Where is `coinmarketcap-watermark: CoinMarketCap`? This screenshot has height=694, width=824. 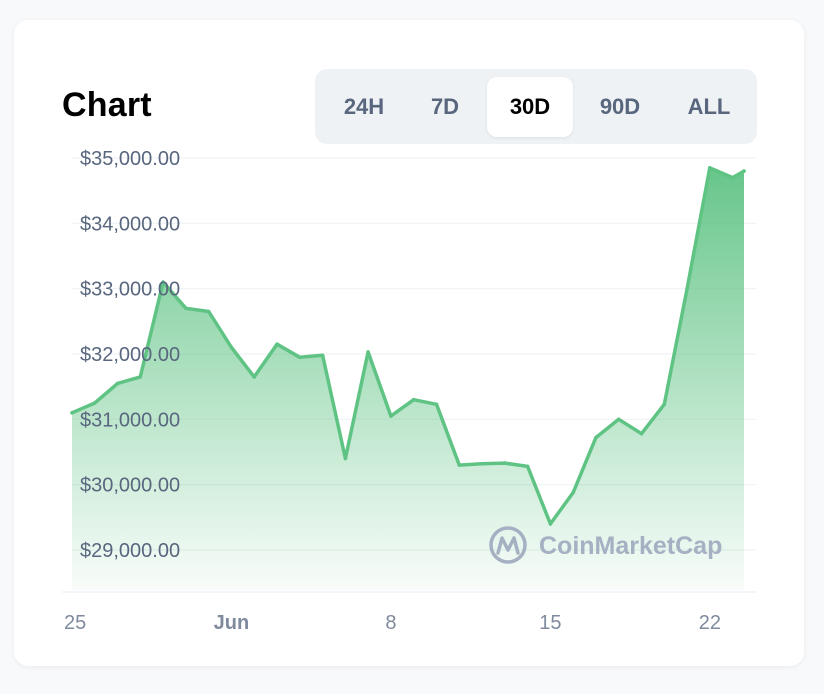
coinmarketcap-watermark: CoinMarketCap is located at coordinates (605, 545).